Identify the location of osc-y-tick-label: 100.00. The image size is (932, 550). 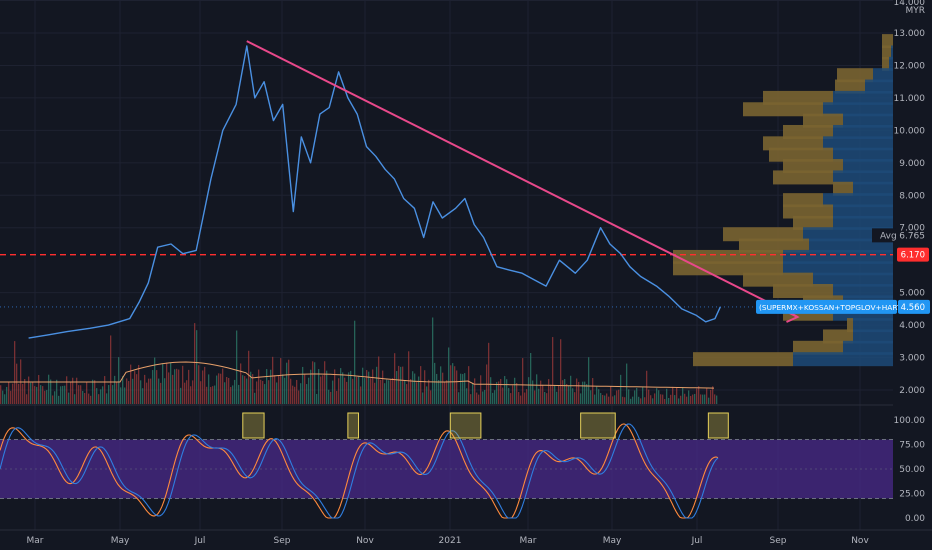
(910, 421).